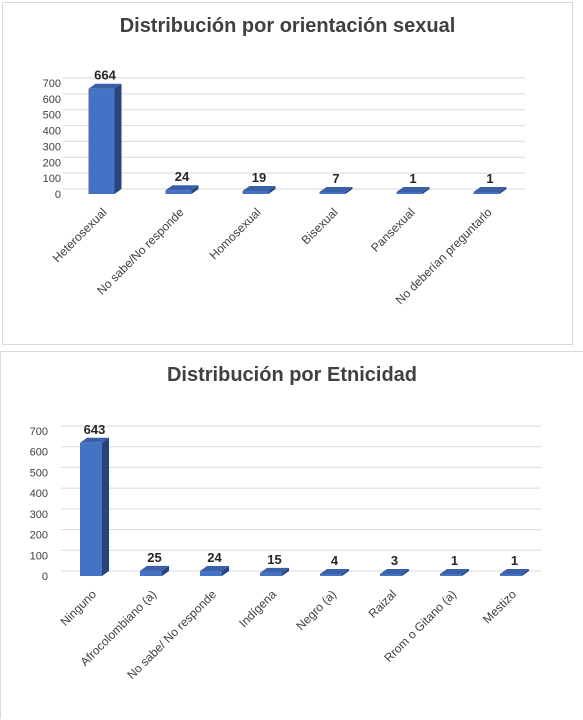 This screenshot has width=583, height=720. Describe the element at coordinates (105, 75) in the screenshot. I see `data-label: 664` at that location.